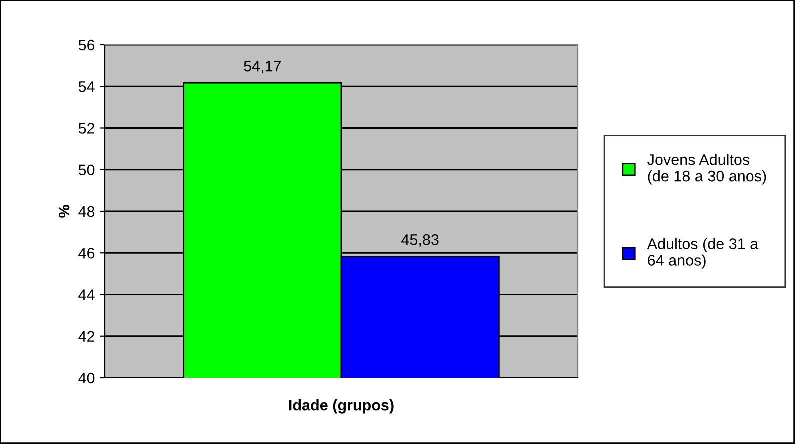  I want to click on y-tick-label: 48, so click(86, 212).